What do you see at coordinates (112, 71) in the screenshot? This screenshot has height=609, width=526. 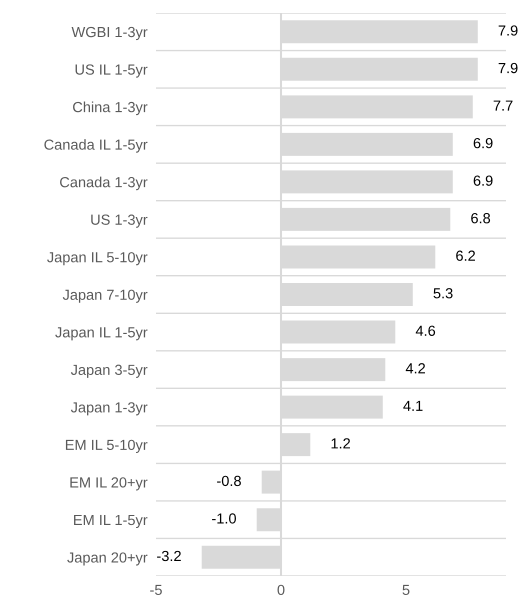 I see `y-tick-label: US IL 1-5yr` at bounding box center [112, 71].